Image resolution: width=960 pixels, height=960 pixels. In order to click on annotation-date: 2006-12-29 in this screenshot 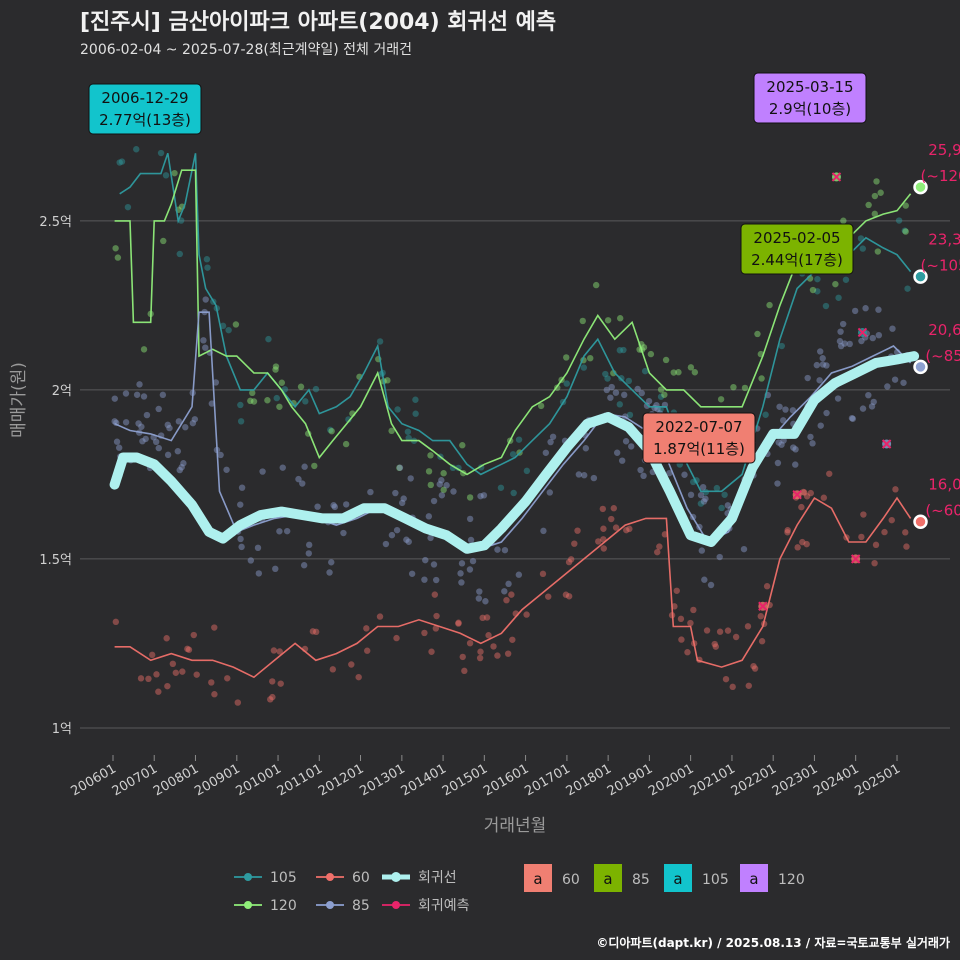, I will do `click(144, 98)`.